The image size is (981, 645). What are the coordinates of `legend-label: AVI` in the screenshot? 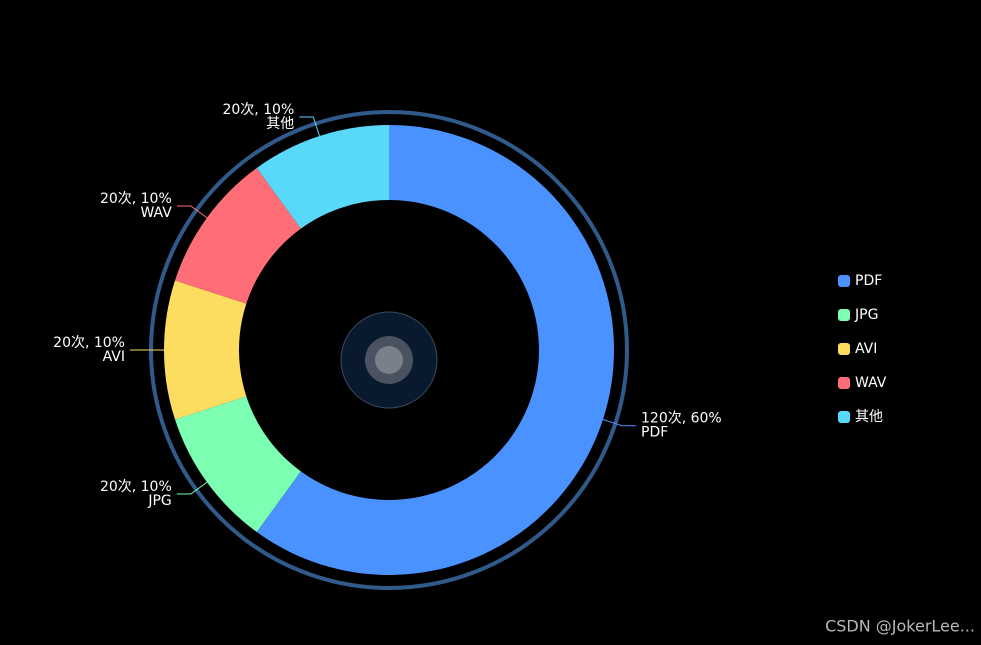 It's located at (866, 349).